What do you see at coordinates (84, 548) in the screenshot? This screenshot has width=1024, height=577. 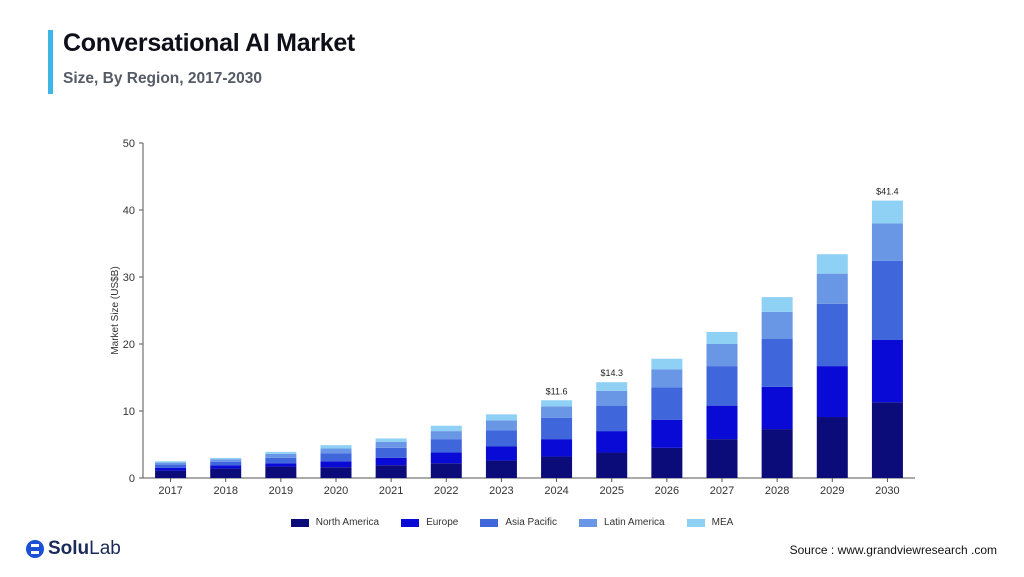 I see `logo-text: SoluLab` at bounding box center [84, 548].